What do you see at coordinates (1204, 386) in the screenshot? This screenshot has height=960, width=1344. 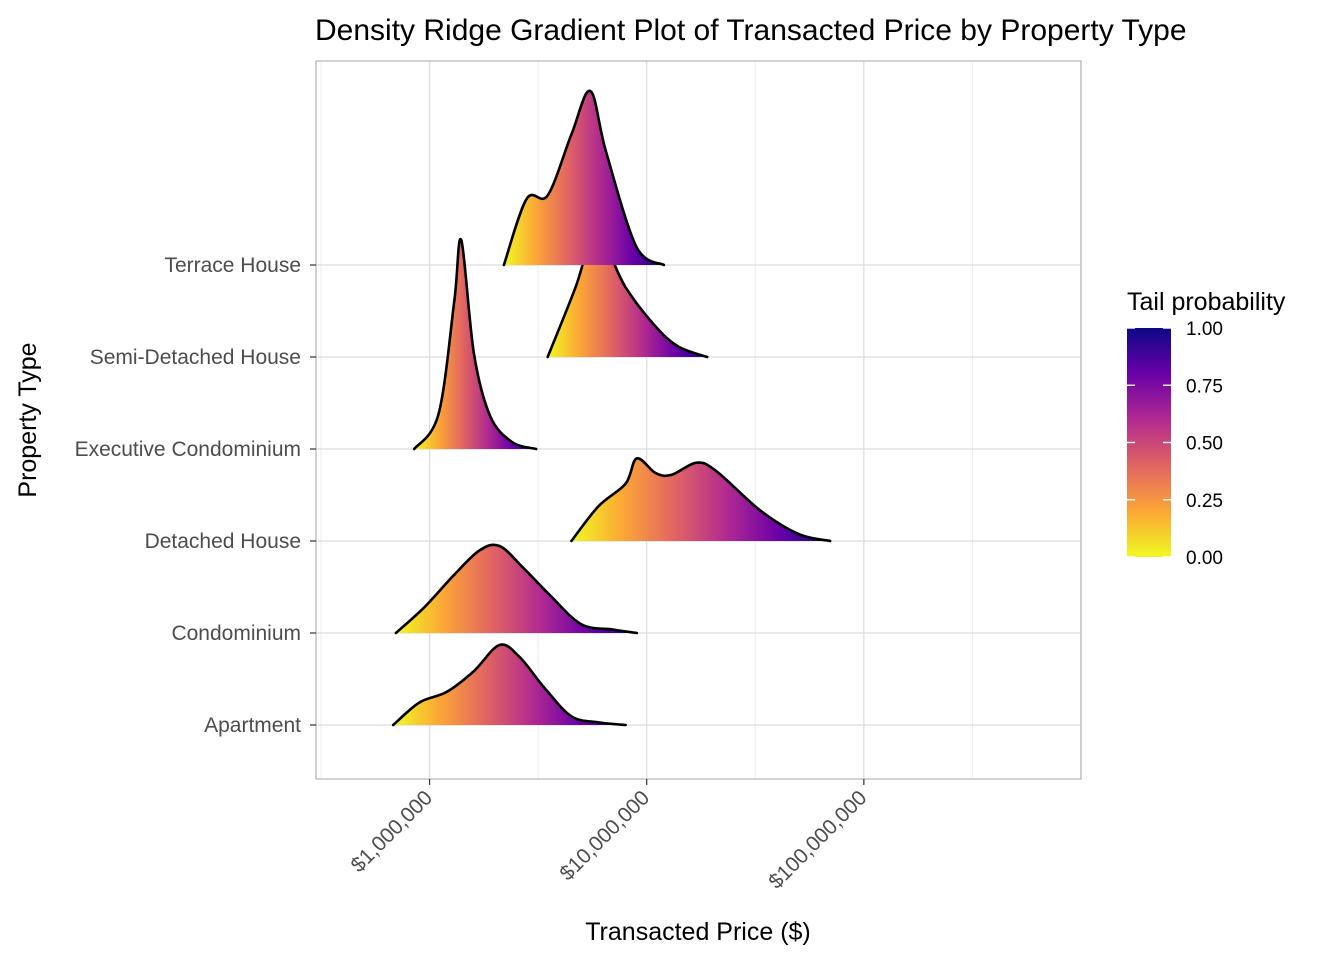 I see `legend-tick-label: 0.75` at bounding box center [1204, 386].